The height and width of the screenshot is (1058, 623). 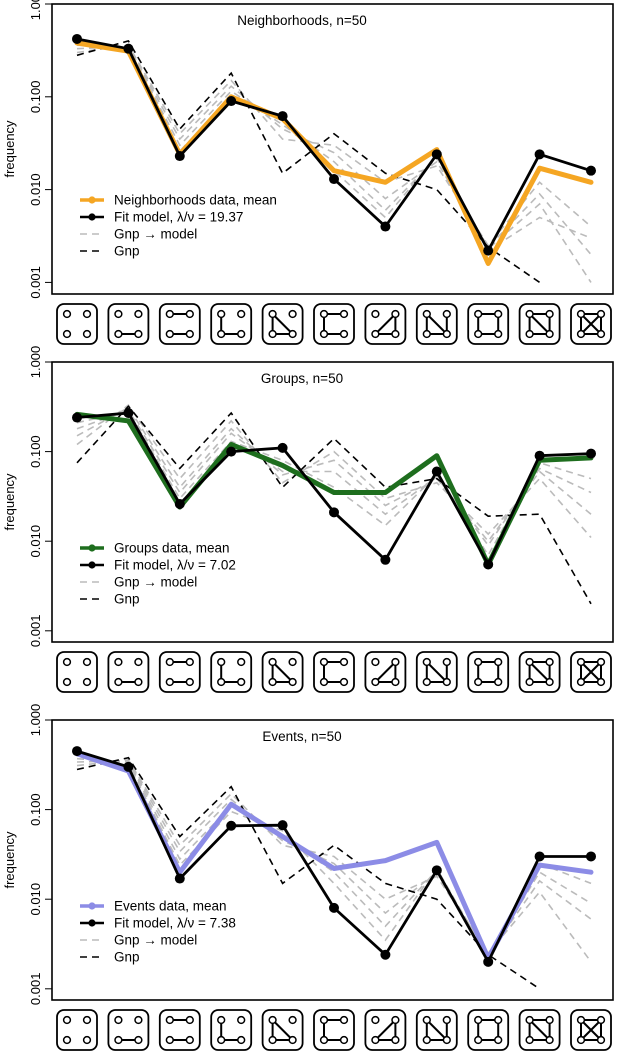 What do you see at coordinates (539, 672) in the screenshot?
I see `motif-glyph-diamond` at bounding box center [539, 672].